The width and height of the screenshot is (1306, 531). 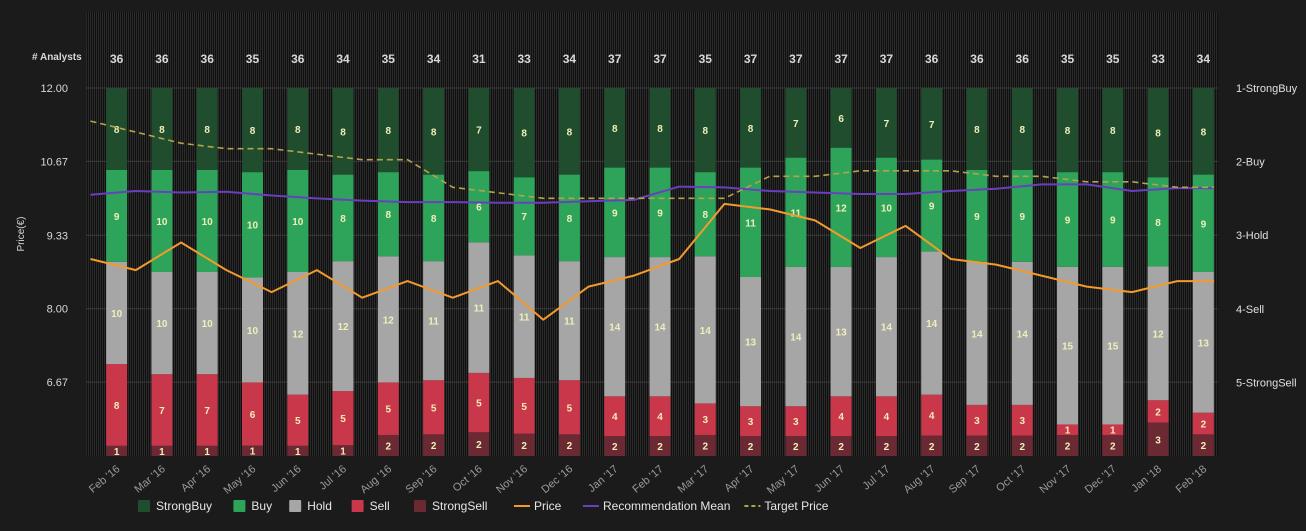 I want to click on bar-label-sell-20: 3, so click(x=1022, y=421).